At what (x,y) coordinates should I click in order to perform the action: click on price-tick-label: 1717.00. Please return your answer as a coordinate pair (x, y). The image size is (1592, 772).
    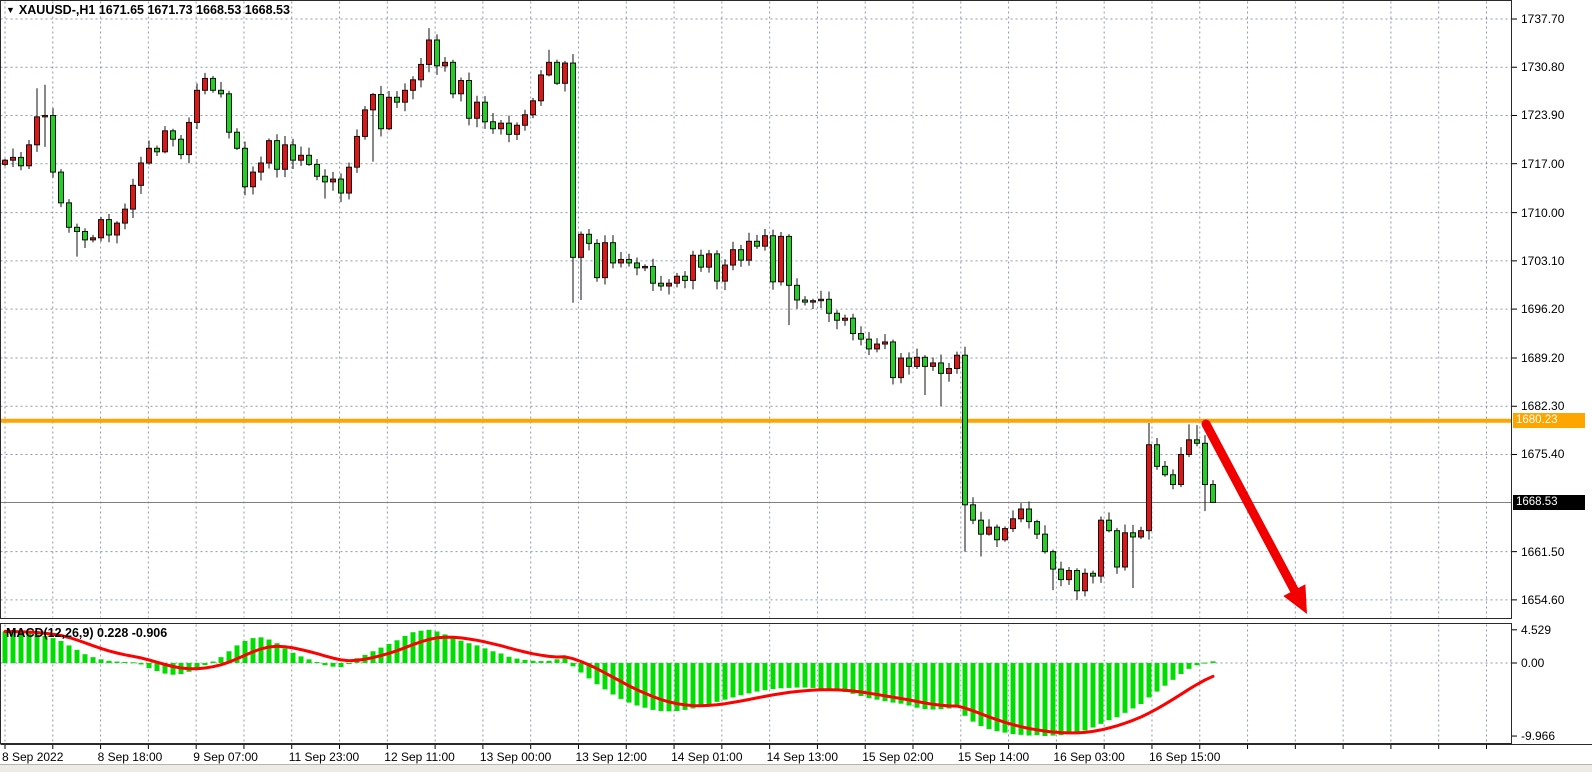
    Looking at the image, I should click on (1543, 163).